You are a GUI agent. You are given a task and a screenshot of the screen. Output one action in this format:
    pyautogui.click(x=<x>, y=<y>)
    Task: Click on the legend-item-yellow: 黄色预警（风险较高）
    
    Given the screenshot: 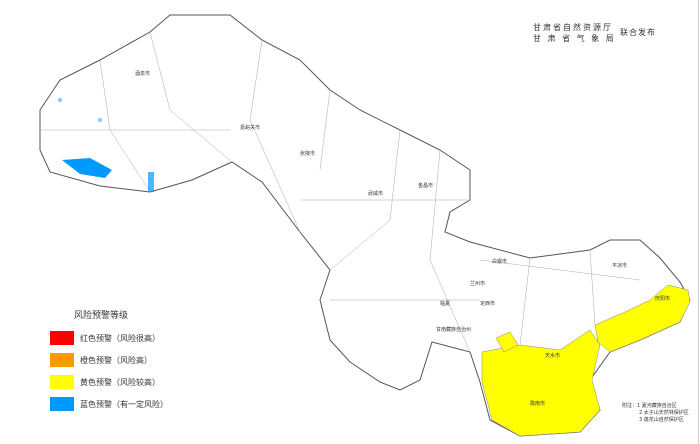 What is the action you would take?
    pyautogui.click(x=109, y=382)
    